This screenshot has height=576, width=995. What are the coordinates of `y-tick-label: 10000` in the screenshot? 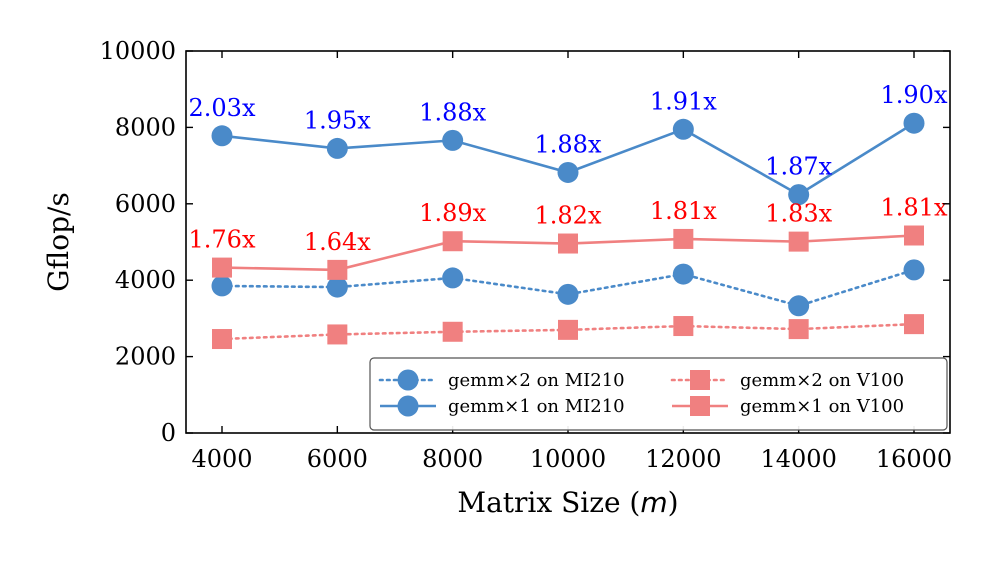 It's located at (138, 51).